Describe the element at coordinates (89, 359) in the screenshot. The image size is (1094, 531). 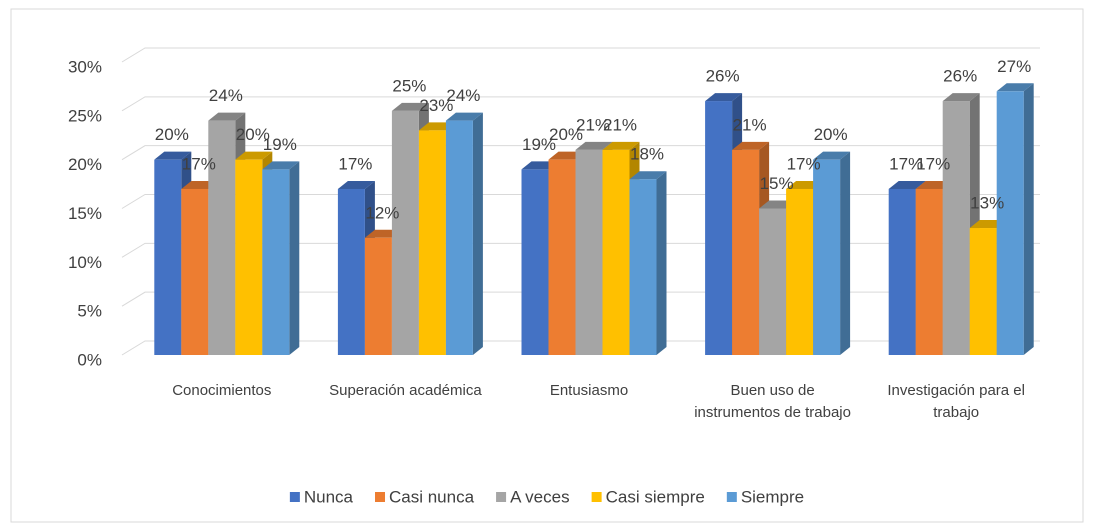
I see `y-tick-label: 0%` at that location.